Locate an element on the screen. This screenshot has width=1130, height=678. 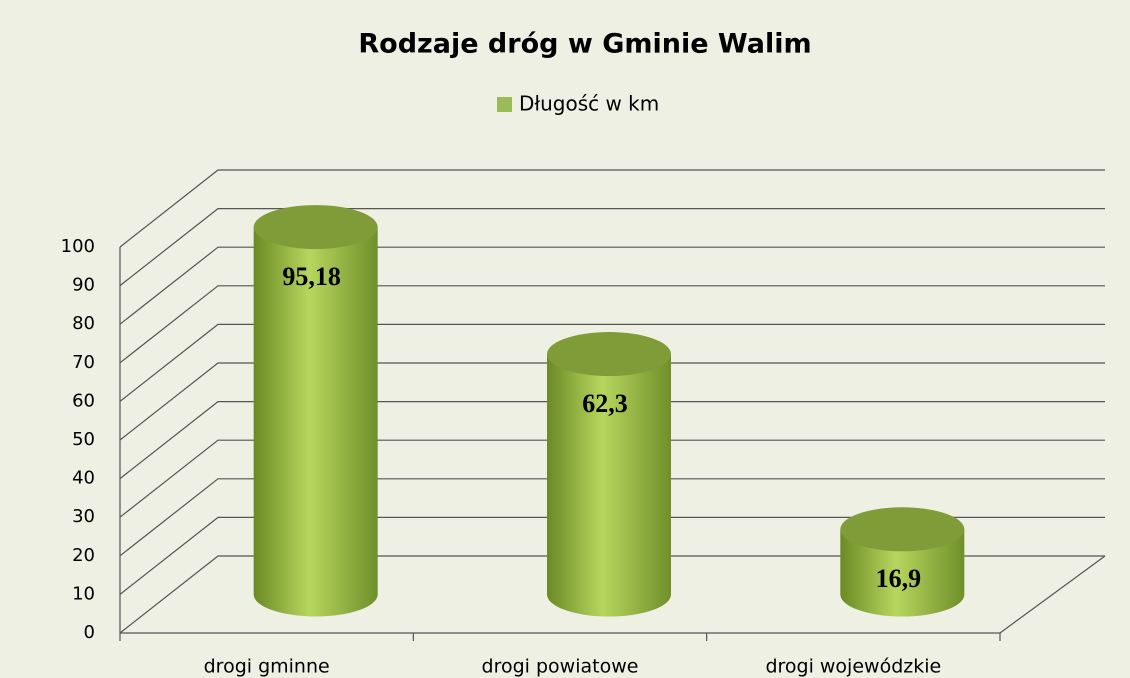
chart-title: Rodzaje dróg w Gminie Walim is located at coordinates (584, 44).